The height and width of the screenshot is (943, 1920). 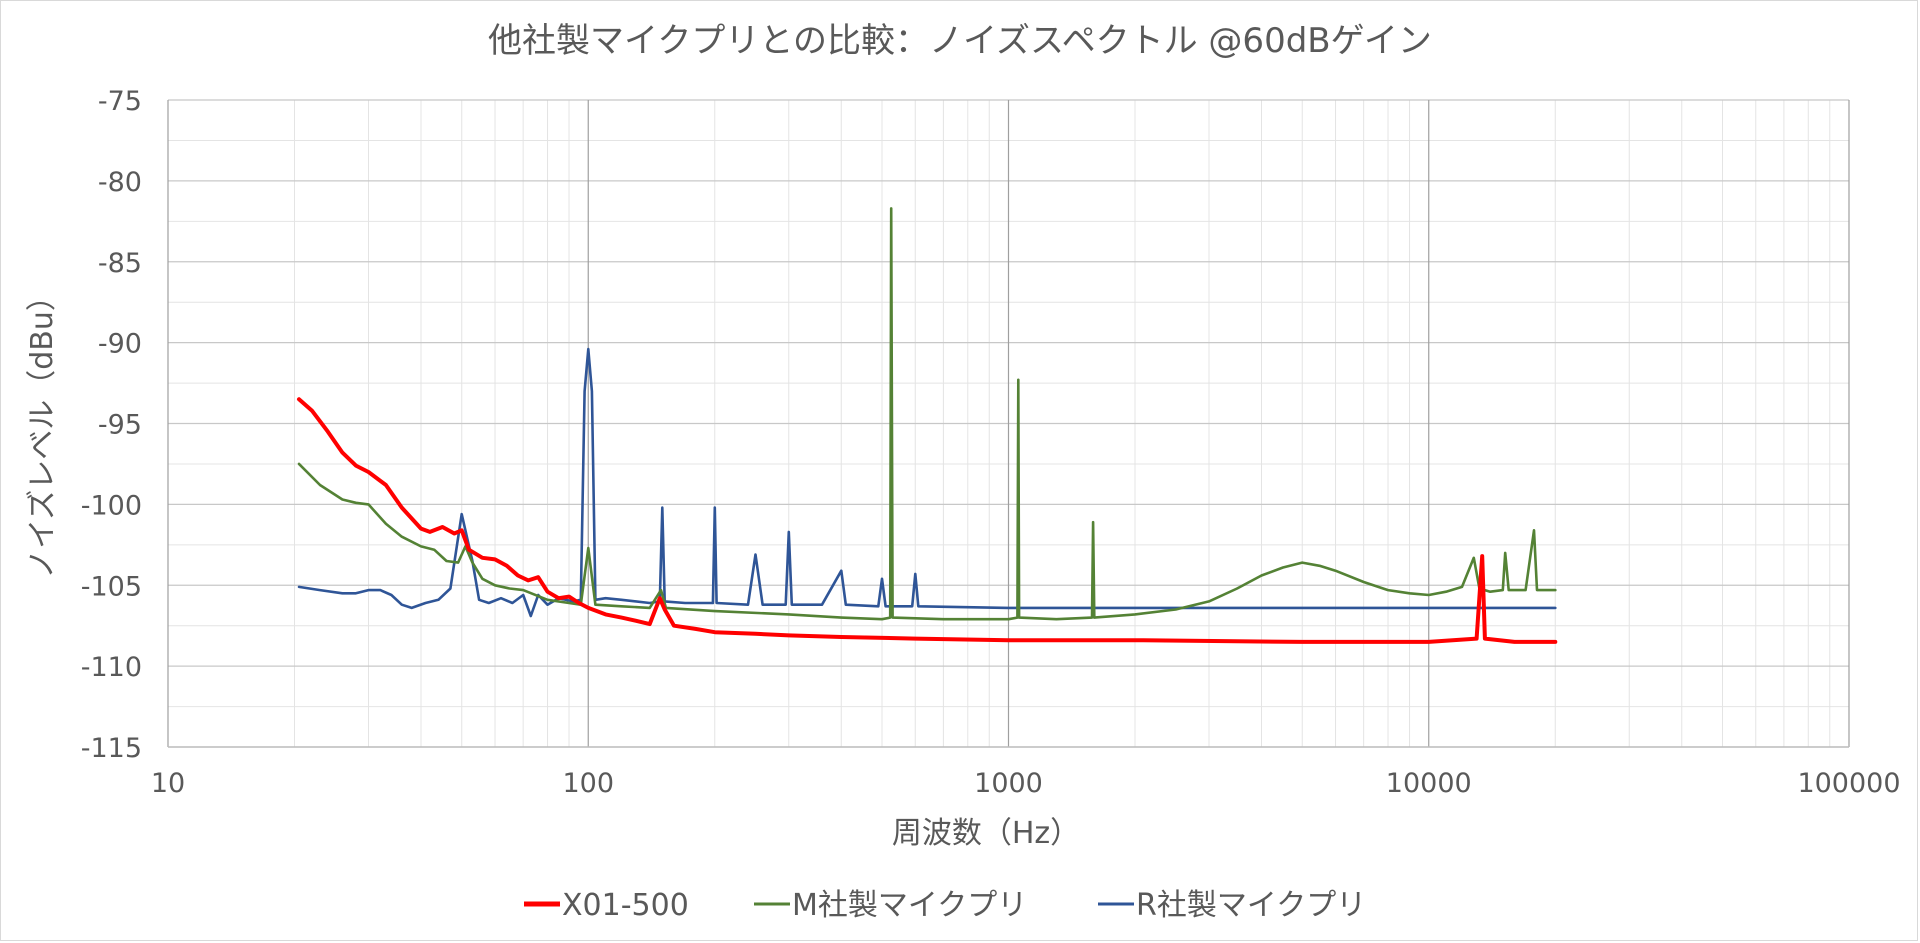 What do you see at coordinates (120, 344) in the screenshot?
I see `y-tick-label: -90` at bounding box center [120, 344].